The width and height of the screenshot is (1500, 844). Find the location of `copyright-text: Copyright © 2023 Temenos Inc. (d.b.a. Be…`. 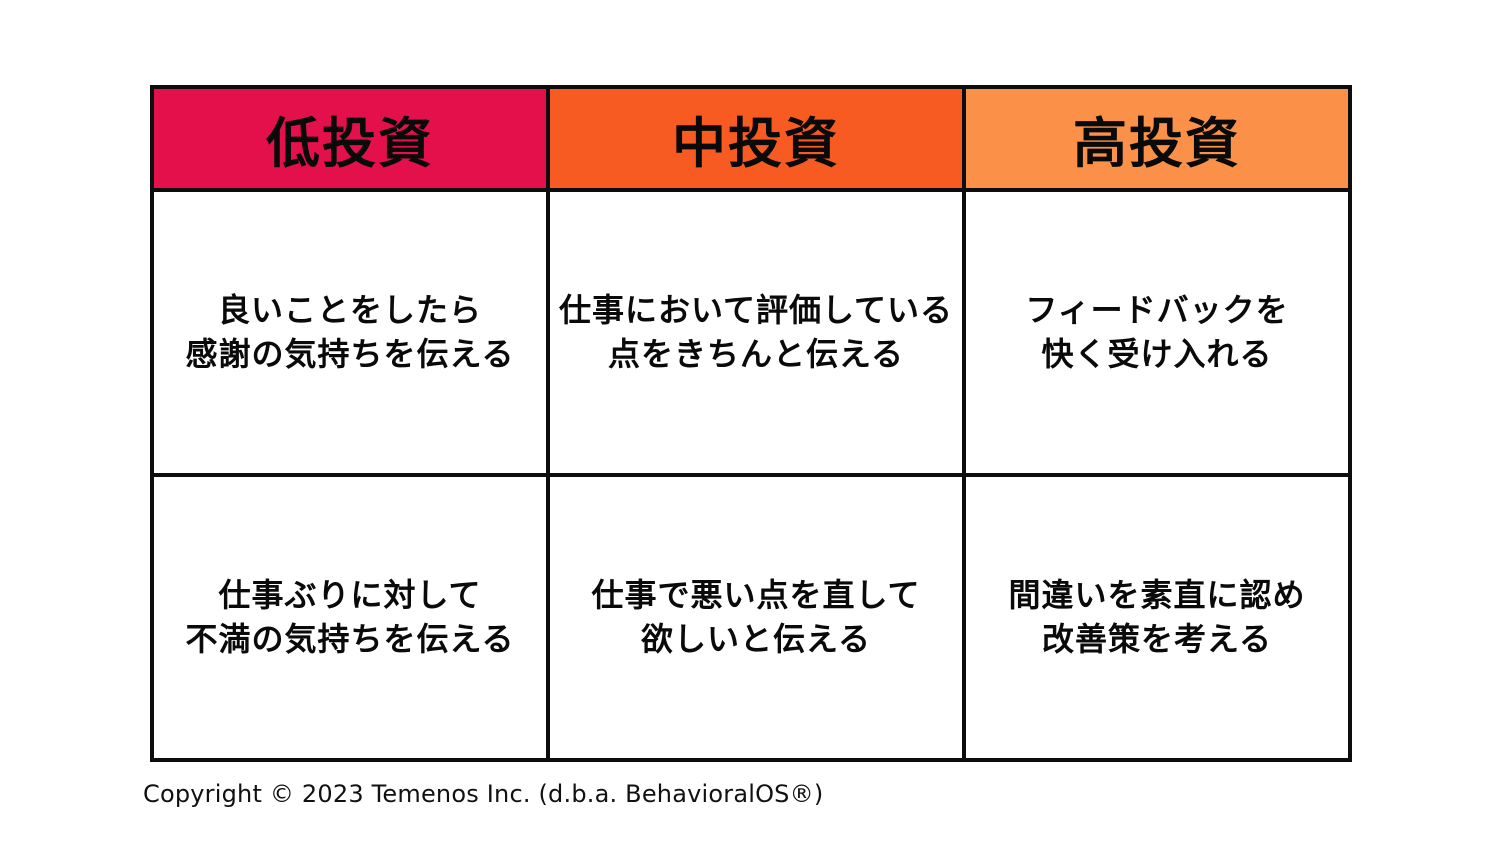

copyright-text: Copyright © 2023 Temenos Inc. (d.b.a. Be… is located at coordinates (483, 794).